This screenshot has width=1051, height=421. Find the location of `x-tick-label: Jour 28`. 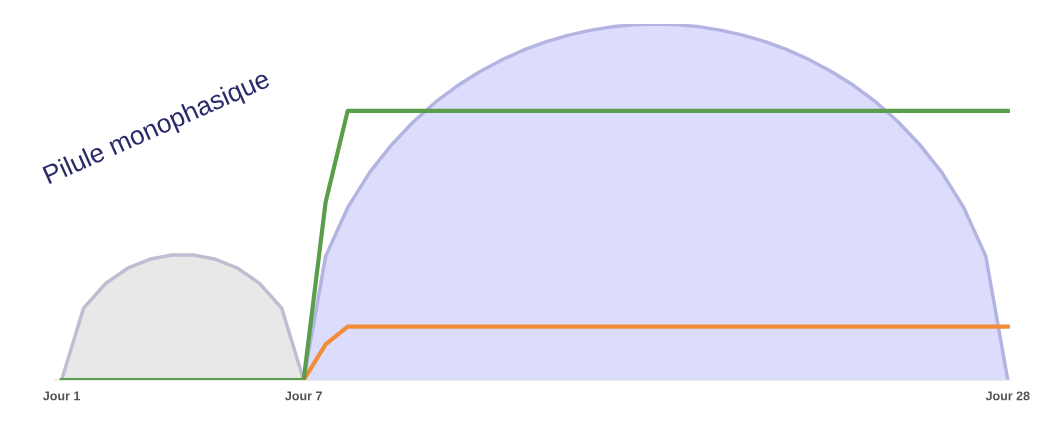

x-tick-label: Jour 28 is located at coordinates (1007, 396).